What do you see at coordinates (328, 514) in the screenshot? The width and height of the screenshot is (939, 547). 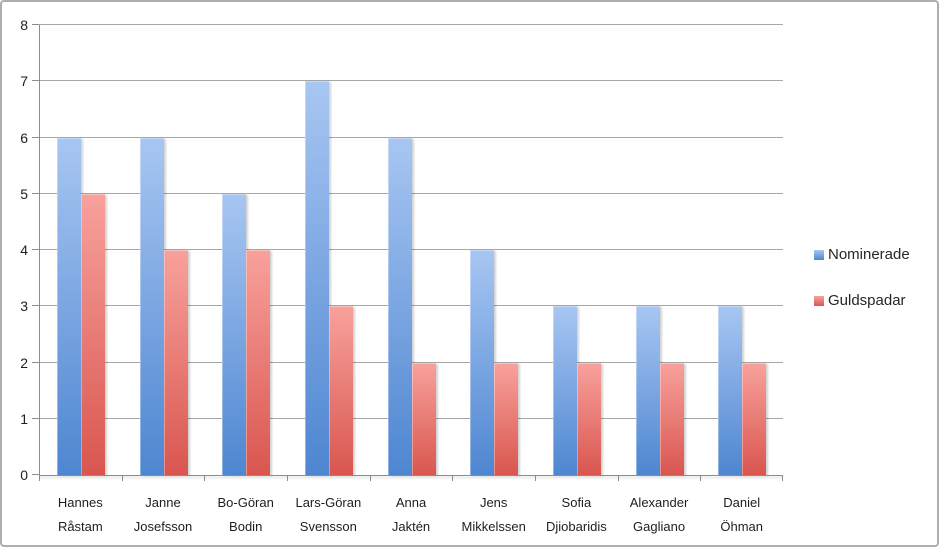 I see `category-label-3: Lars-Göran Svensson` at bounding box center [328, 514].